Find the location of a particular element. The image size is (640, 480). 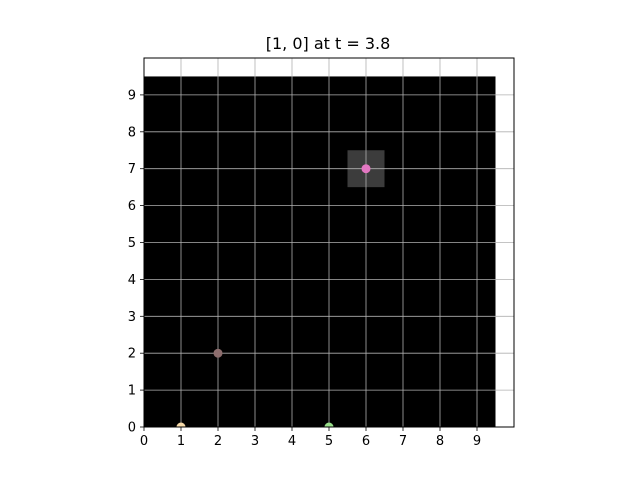

x-tick-label-4: 4 is located at coordinates (292, 441).